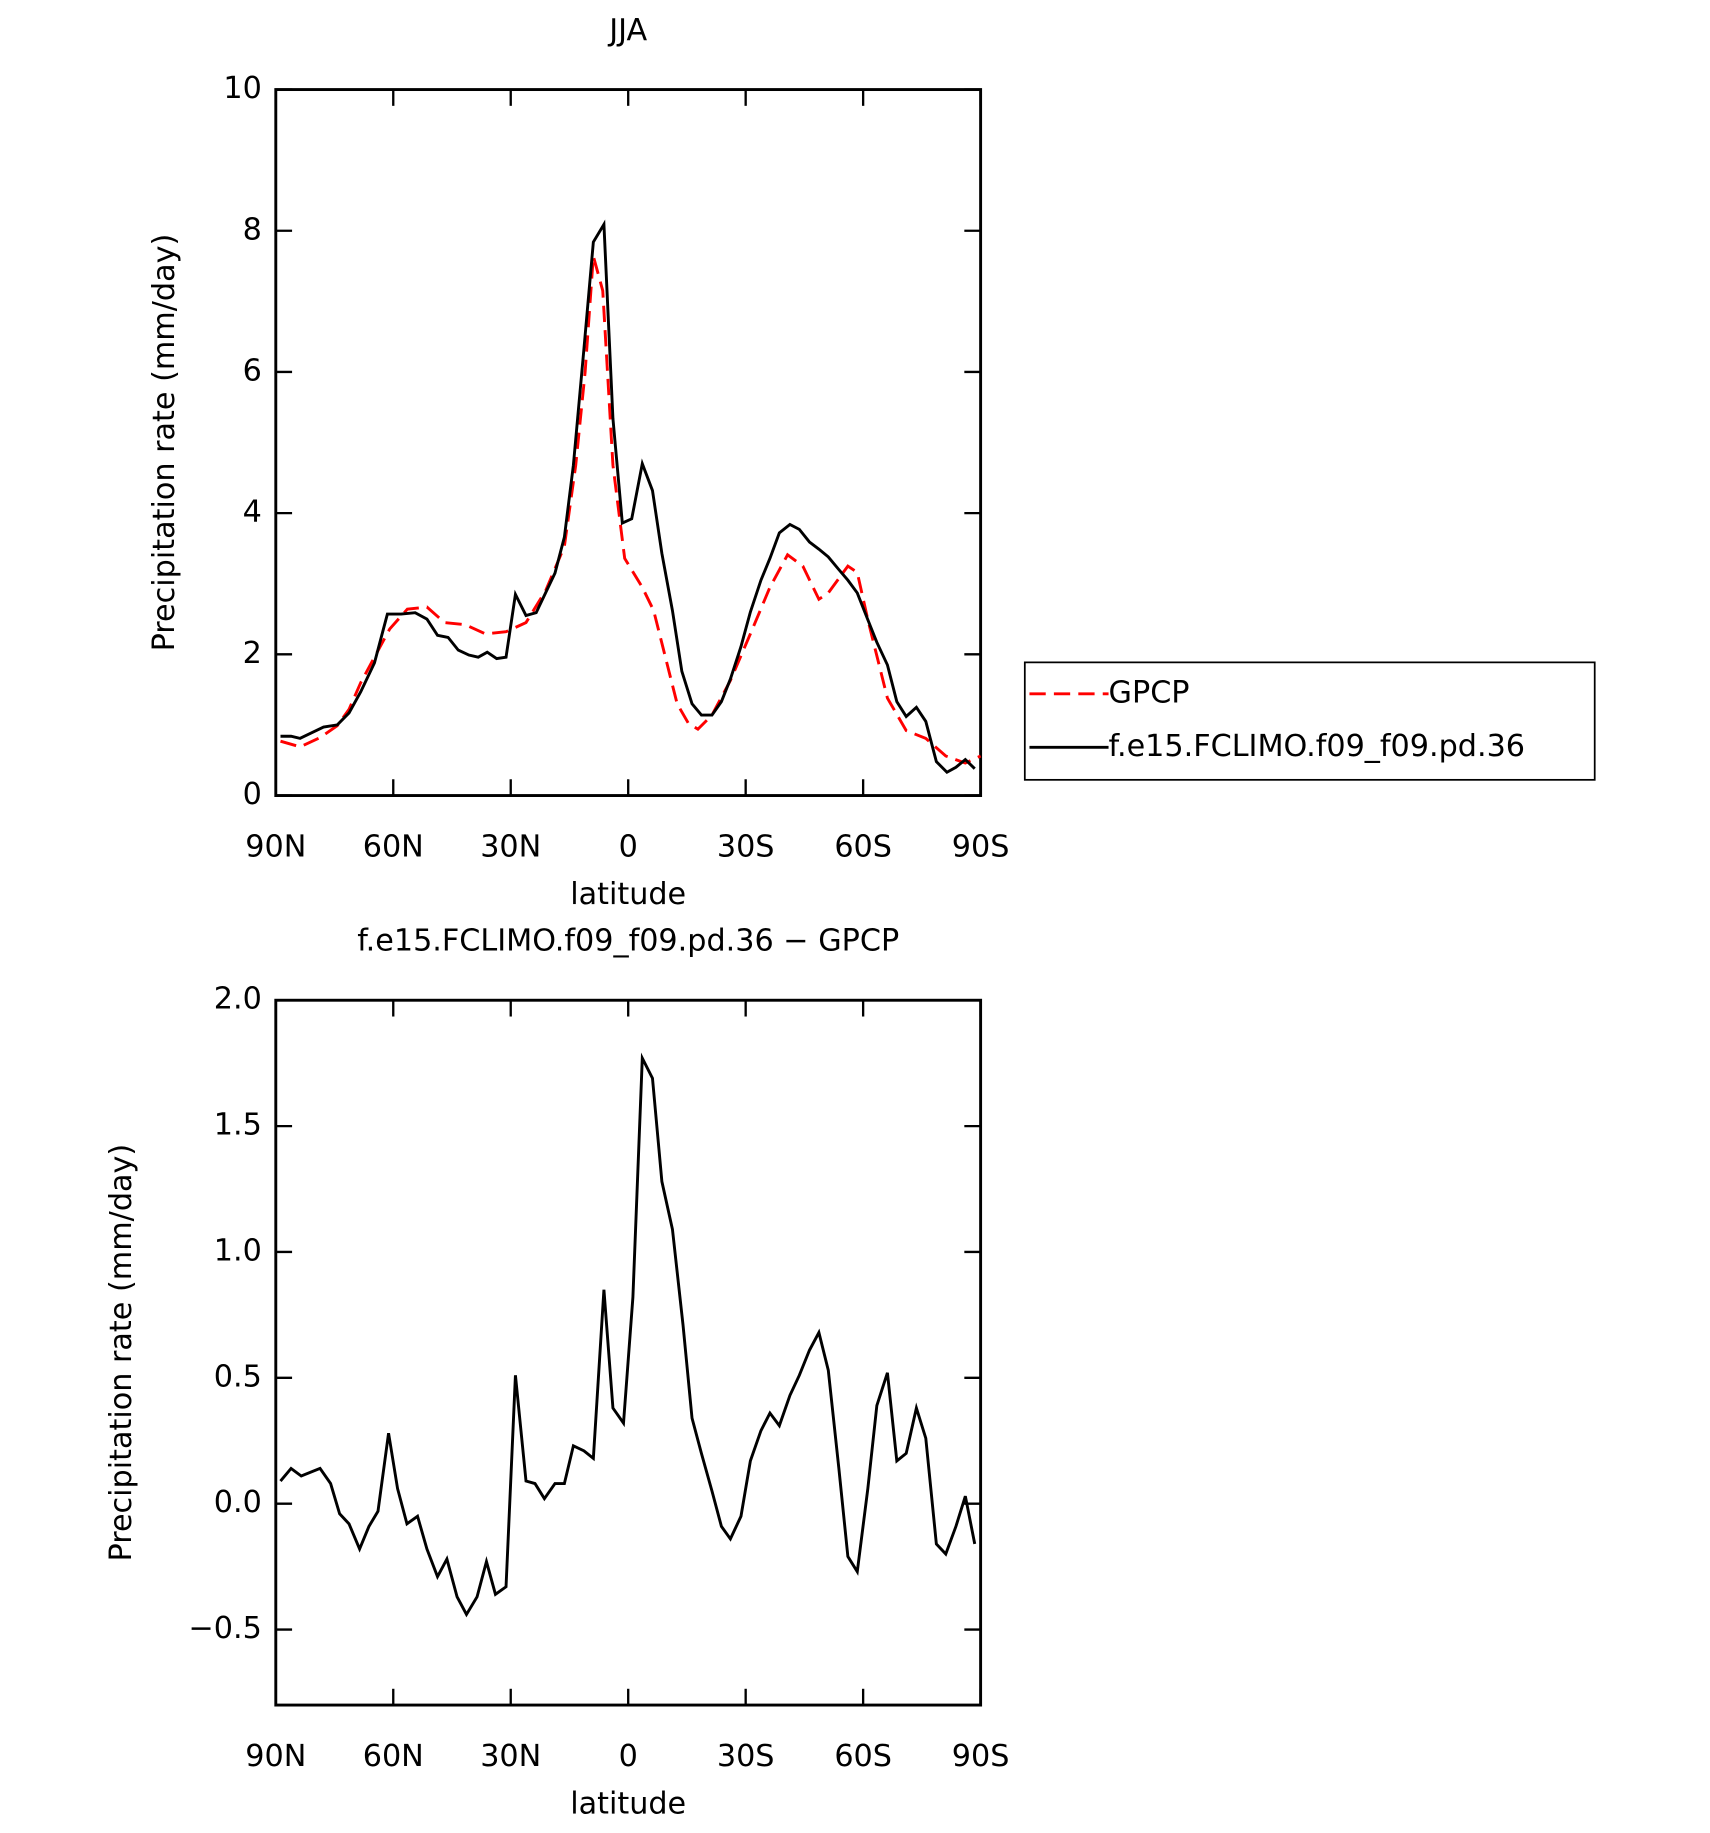 The image size is (1710, 1833). What do you see at coordinates (242, 88) in the screenshot?
I see `y-tick-label: 10` at bounding box center [242, 88].